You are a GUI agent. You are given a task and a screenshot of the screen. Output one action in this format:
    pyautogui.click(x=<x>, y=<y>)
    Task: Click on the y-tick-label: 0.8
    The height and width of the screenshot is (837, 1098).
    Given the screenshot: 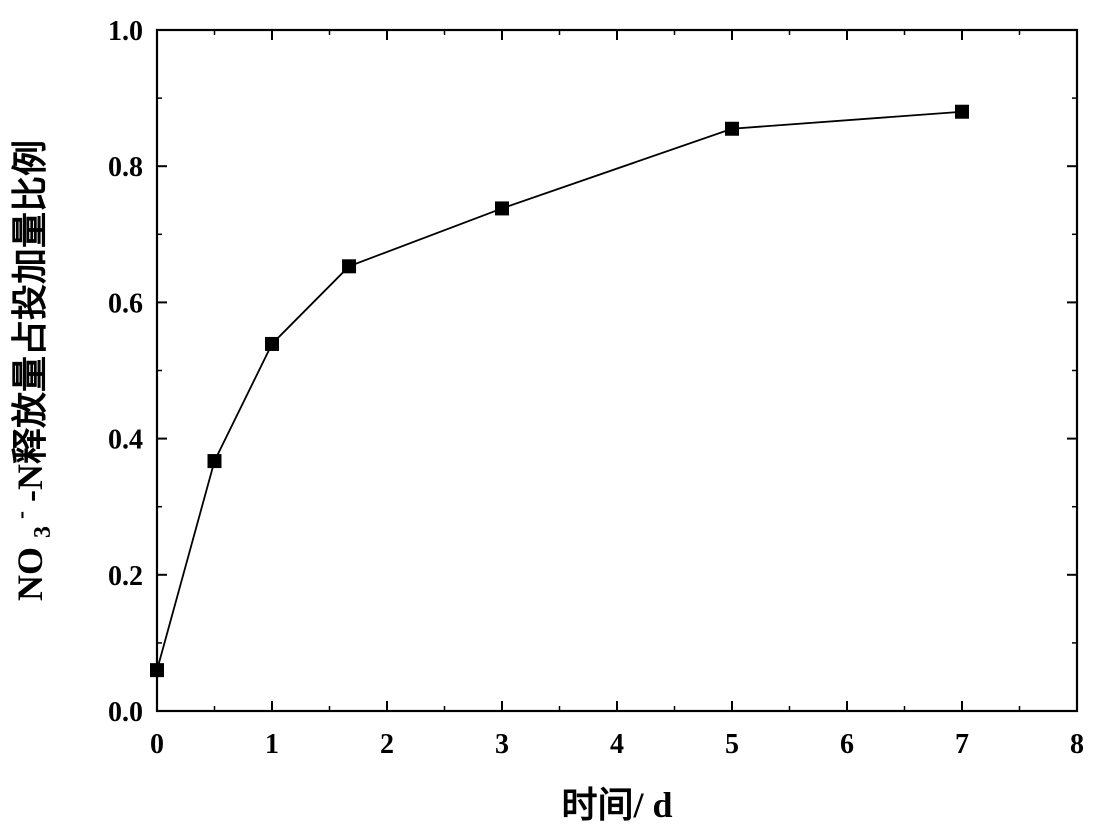 What is the action you would take?
    pyautogui.click(x=125, y=167)
    